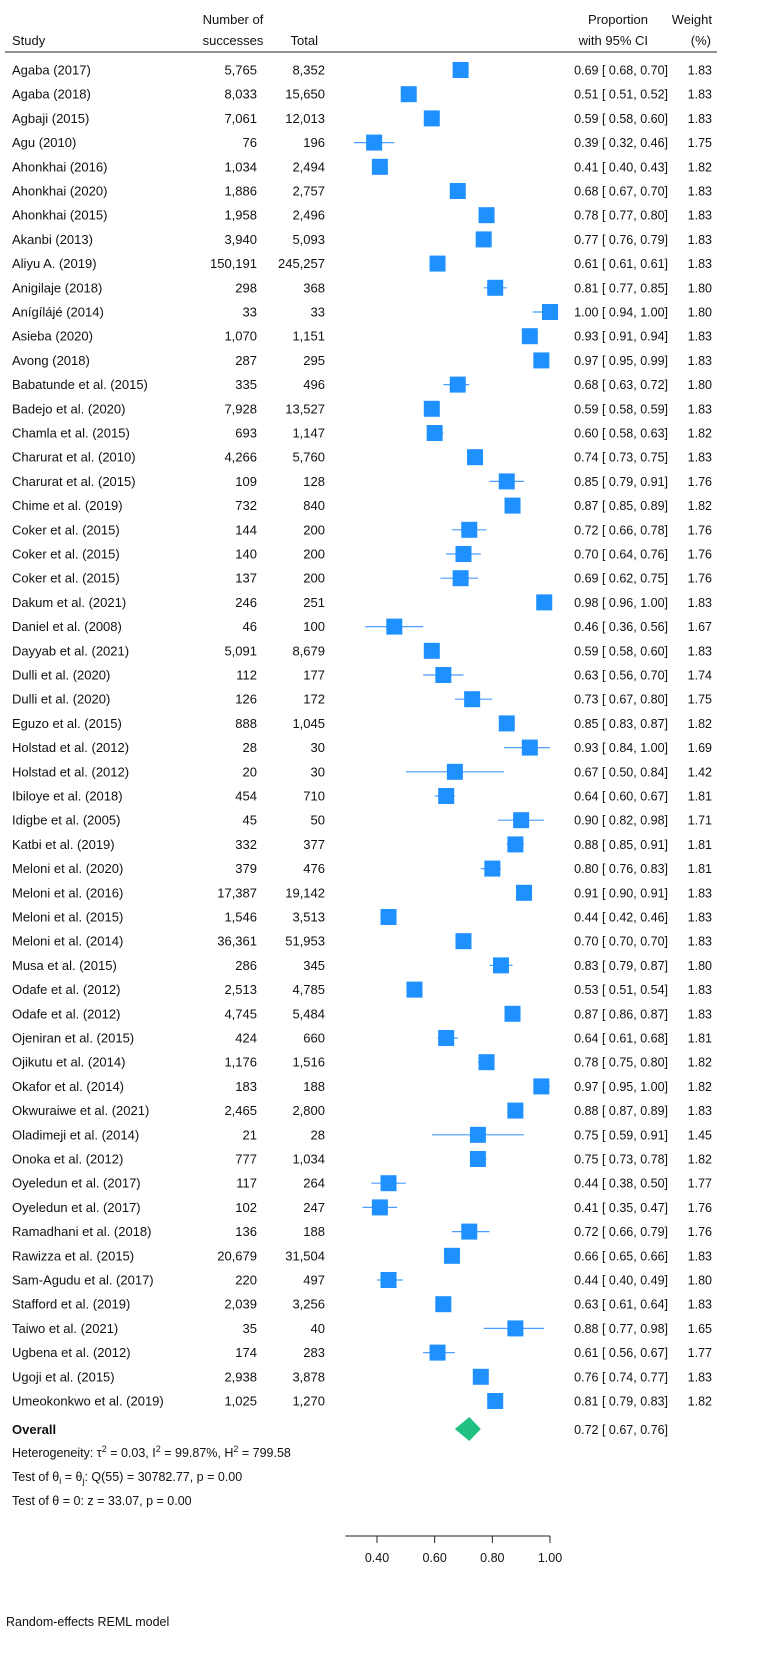  What do you see at coordinates (240, 1013) in the screenshot?
I see `study-successes: 4,745` at bounding box center [240, 1013].